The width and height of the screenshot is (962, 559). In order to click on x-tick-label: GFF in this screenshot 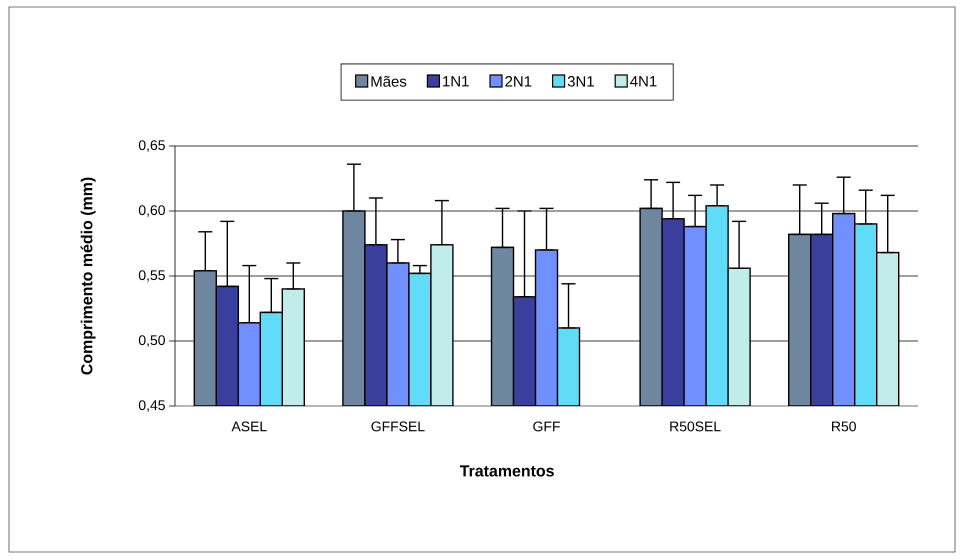, I will do `click(546, 426)`.